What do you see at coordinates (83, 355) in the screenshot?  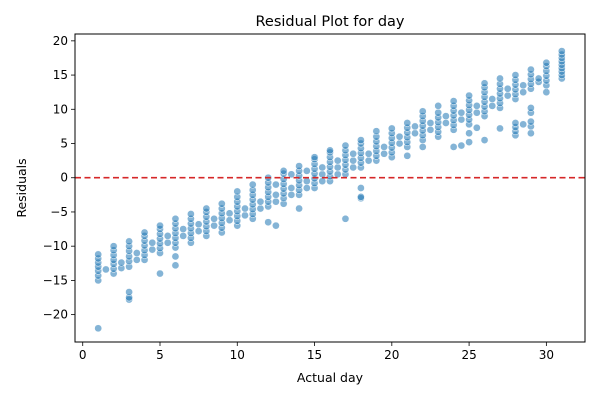 I see `x-tick-label: 0` at bounding box center [83, 355].